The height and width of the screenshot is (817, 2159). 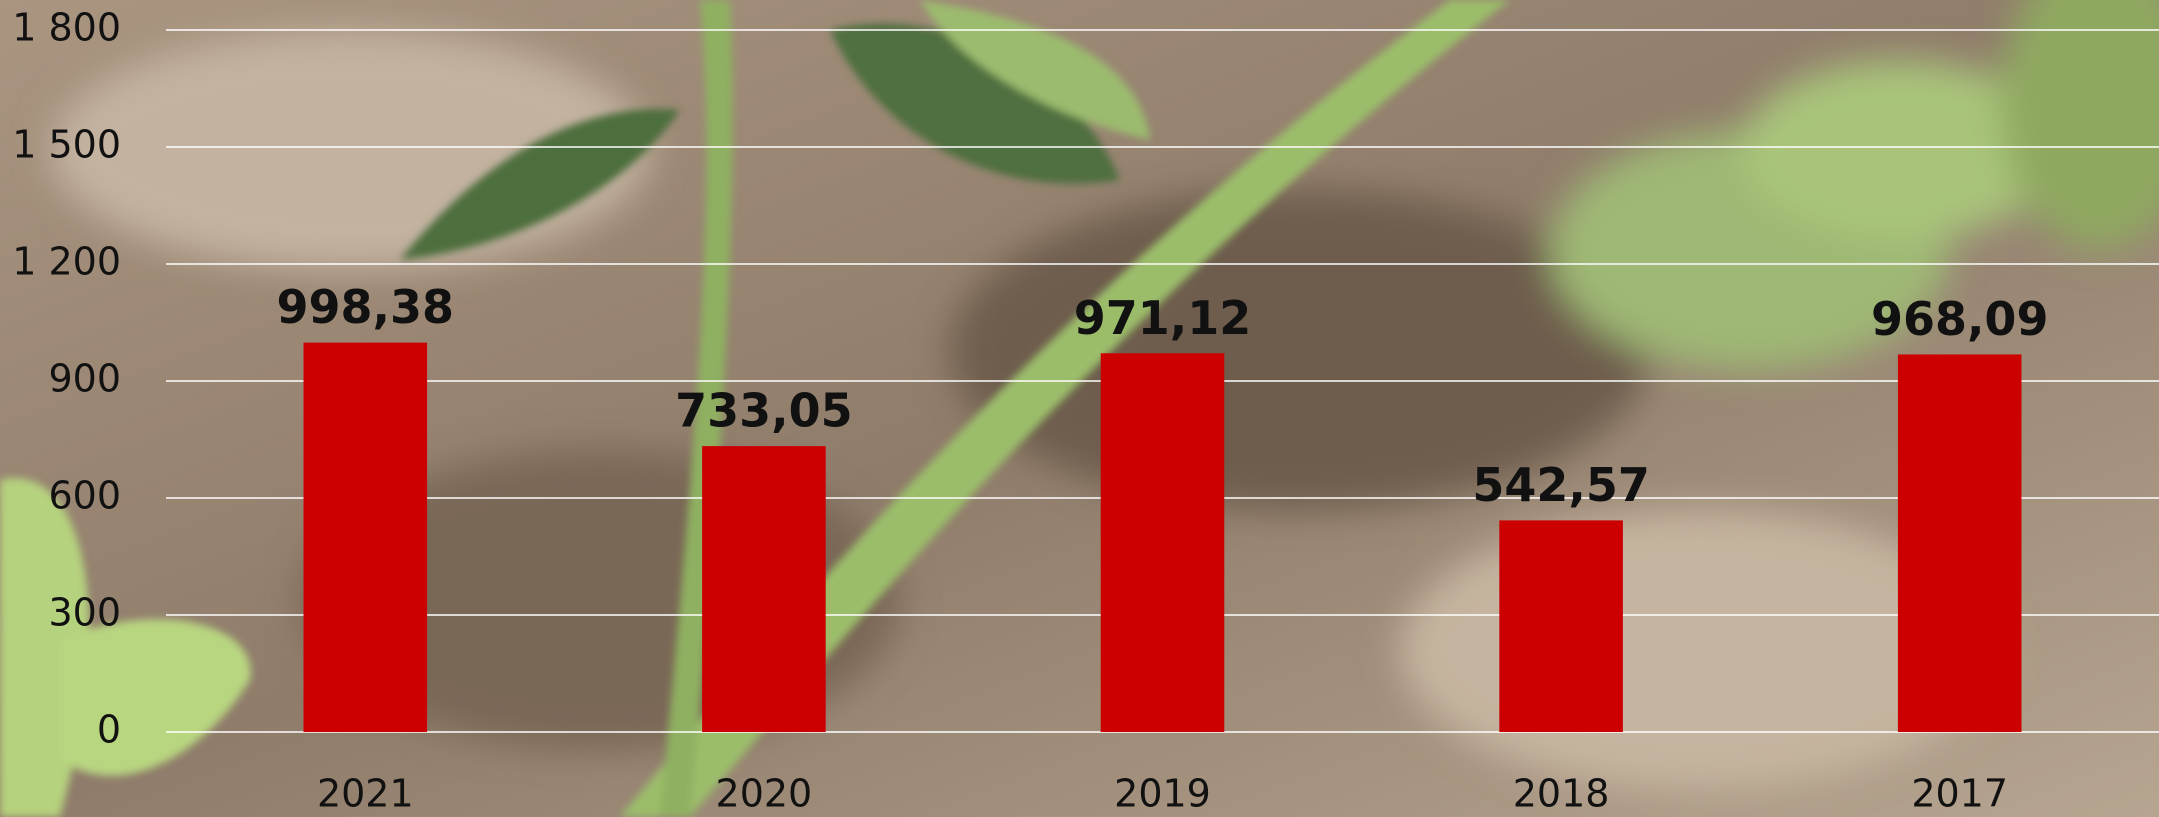 What do you see at coordinates (1163, 318) in the screenshot?
I see `value-label: 971,12` at bounding box center [1163, 318].